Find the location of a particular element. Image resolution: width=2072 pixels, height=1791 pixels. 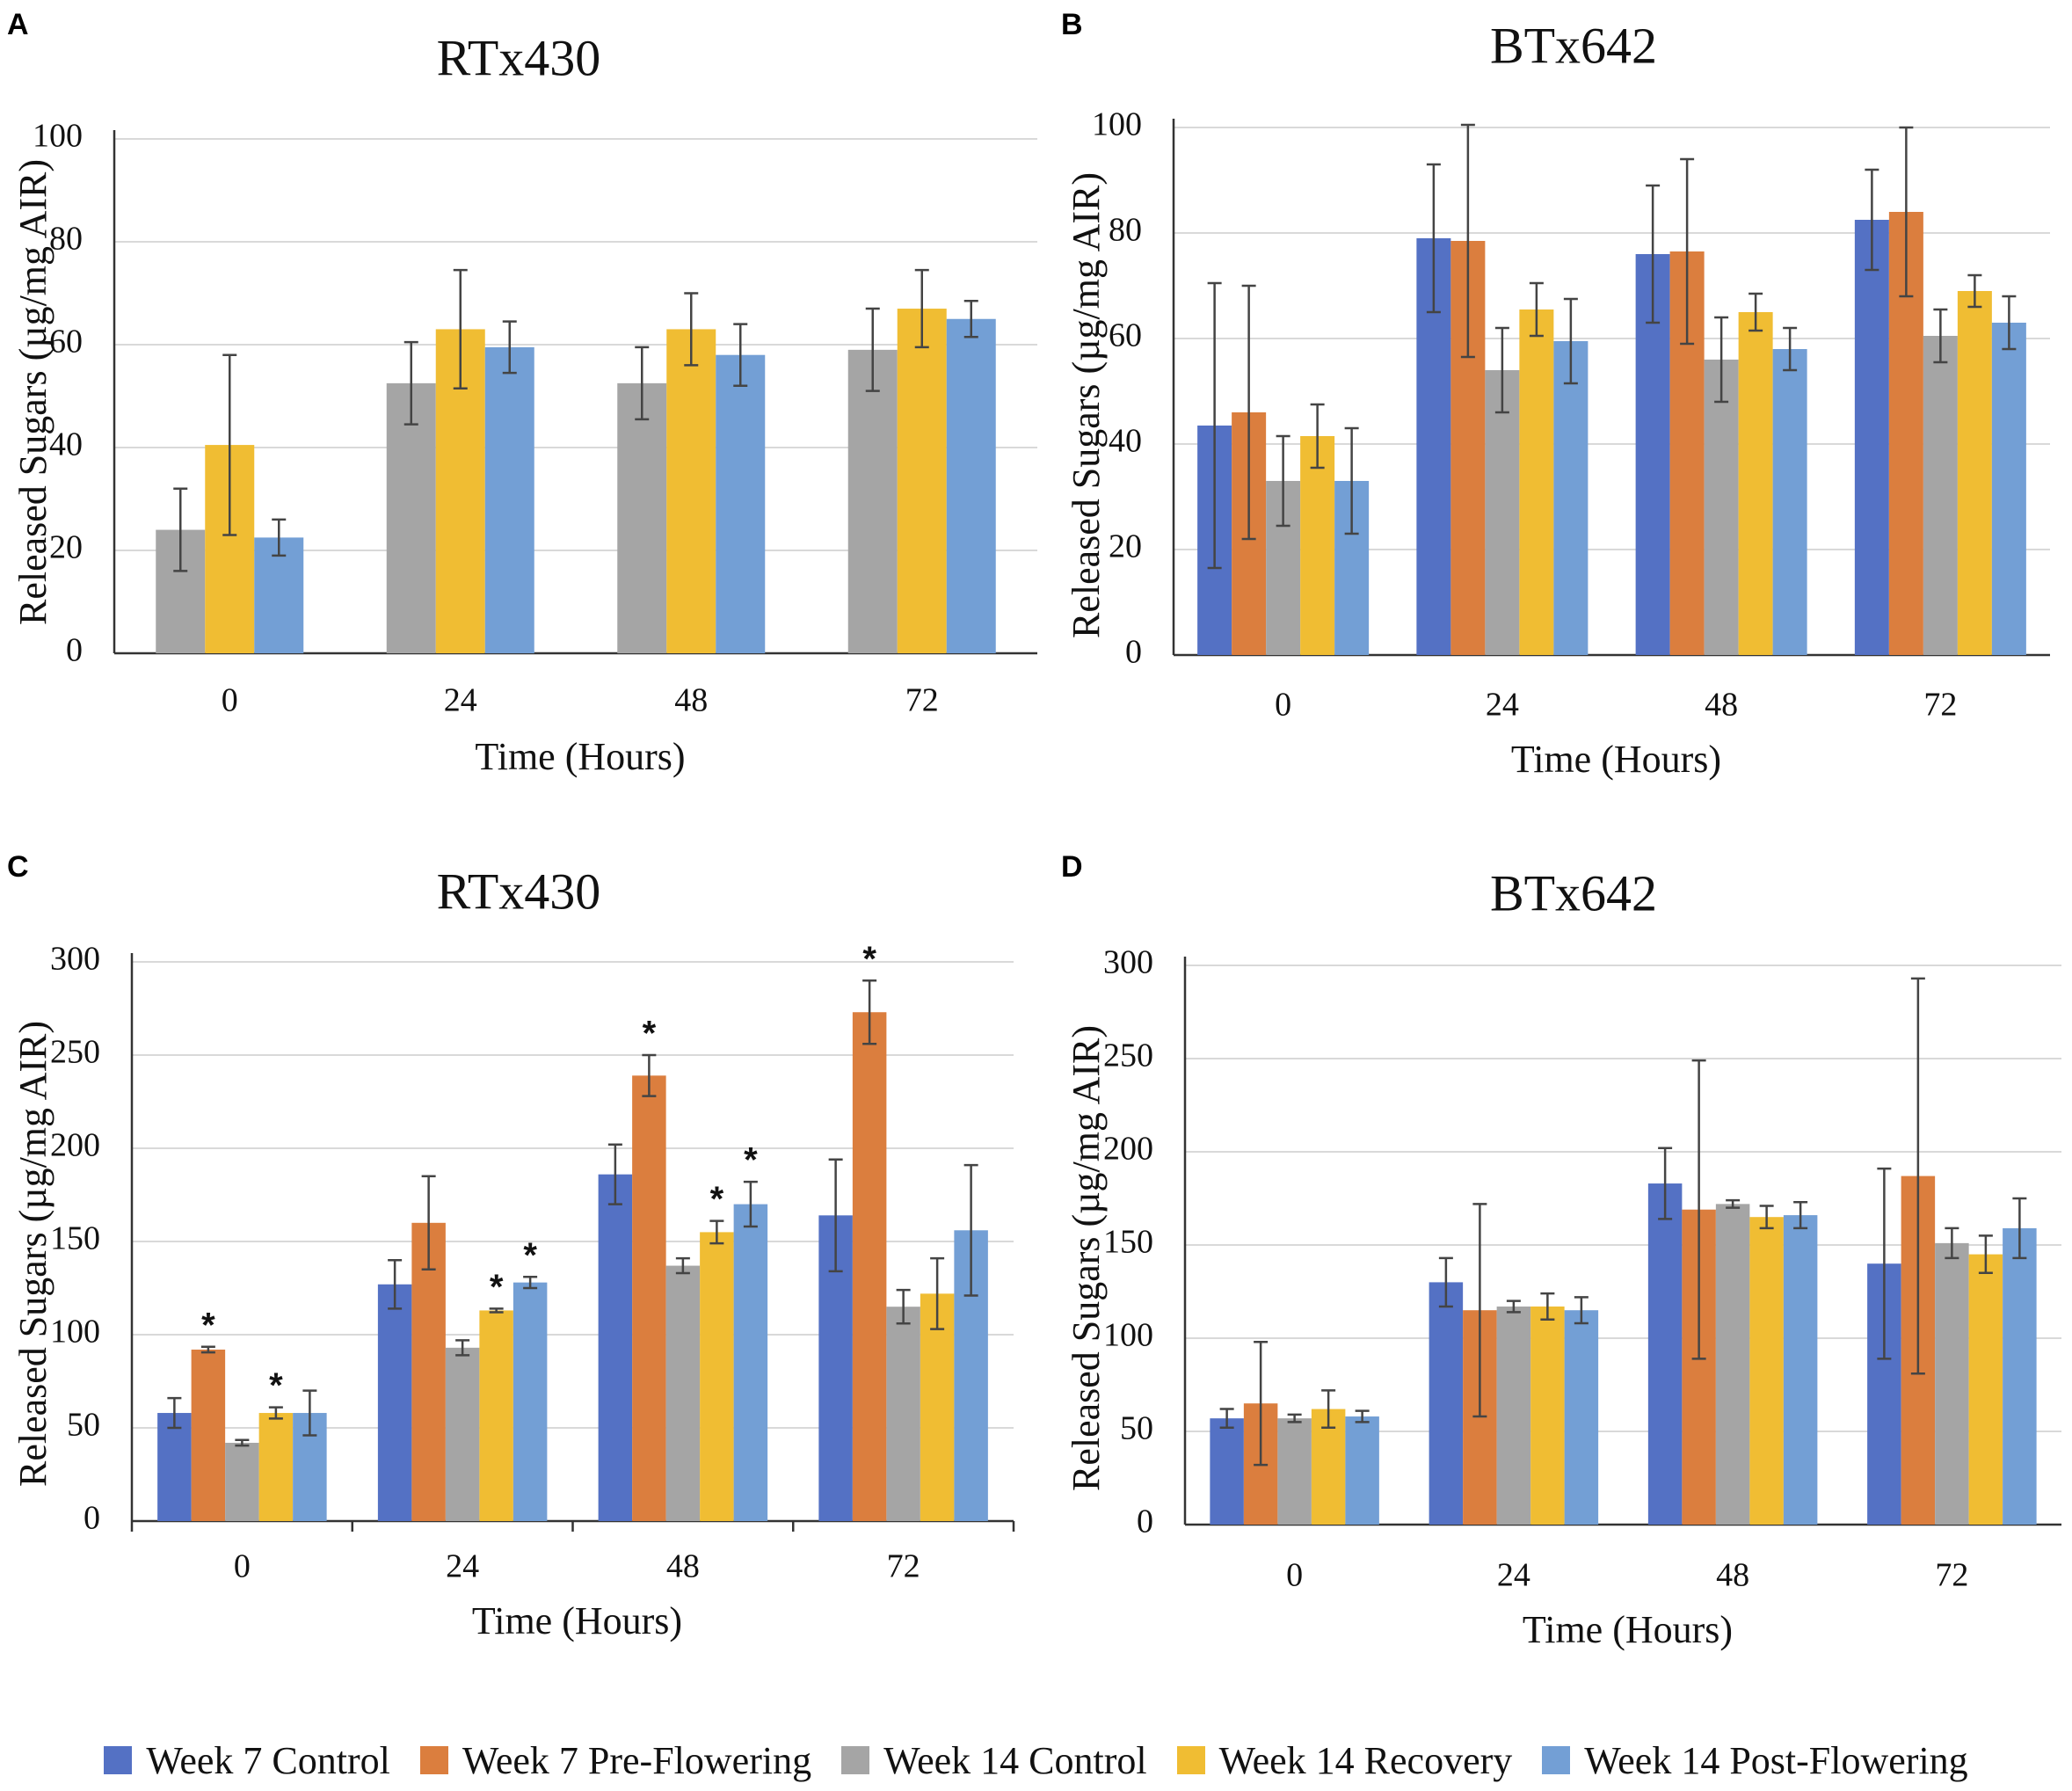

chart-title-c: RTx430 is located at coordinates (519, 891).